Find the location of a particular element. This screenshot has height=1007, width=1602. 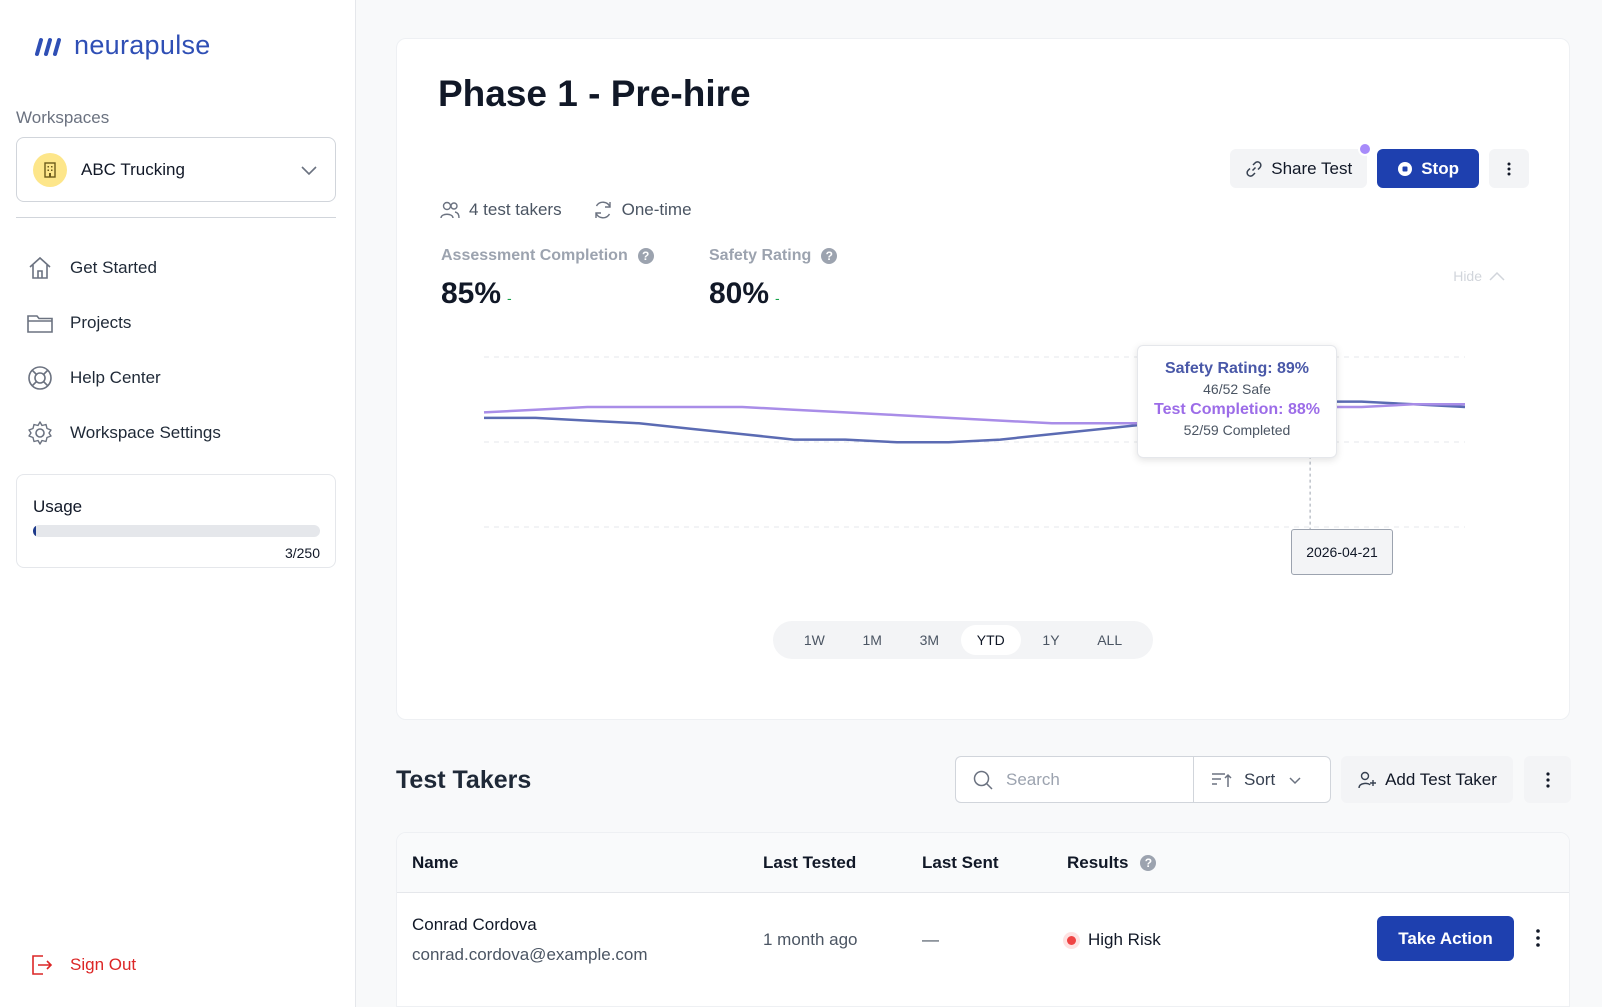

result-label: High Risk is located at coordinates (1124, 939).